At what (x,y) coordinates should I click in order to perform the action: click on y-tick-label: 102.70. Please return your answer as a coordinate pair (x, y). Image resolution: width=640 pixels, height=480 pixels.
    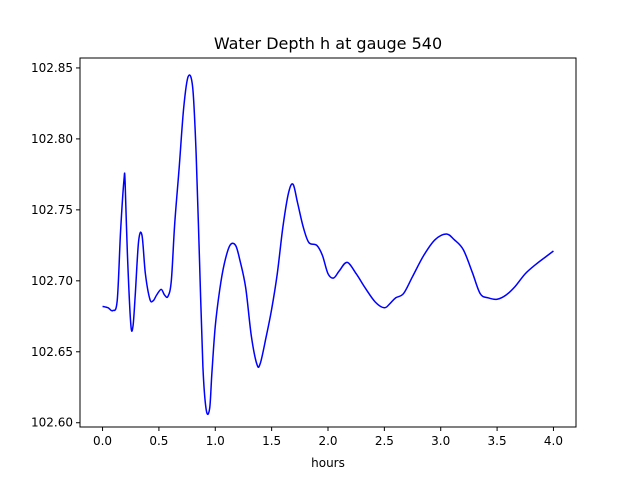
    Looking at the image, I should click on (52, 281).